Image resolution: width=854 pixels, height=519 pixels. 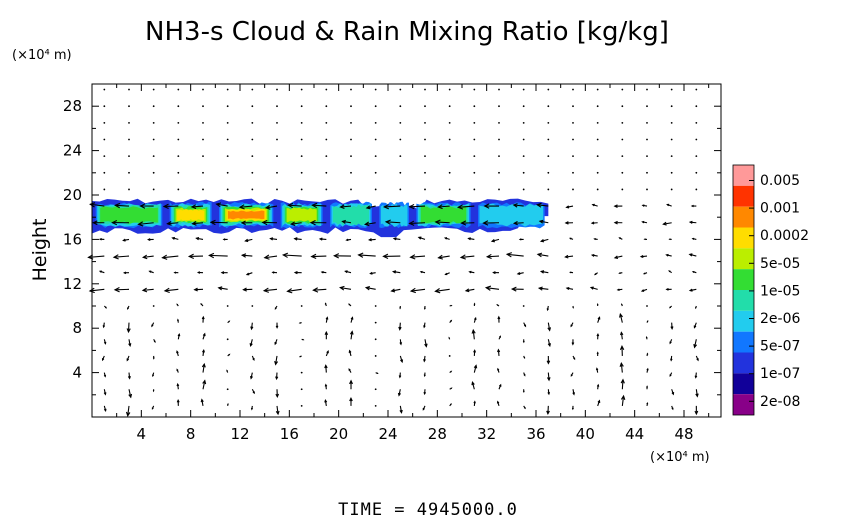 What do you see at coordinates (780, 209) in the screenshot?
I see `colorbar-label: 0.001` at bounding box center [780, 209].